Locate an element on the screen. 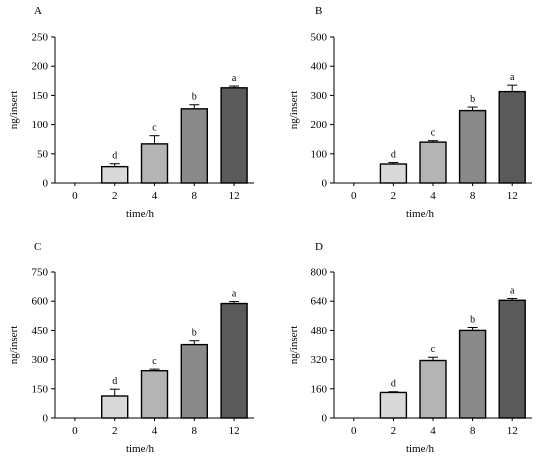  panel-c-x-tick-label: 12 is located at coordinates (234, 431).